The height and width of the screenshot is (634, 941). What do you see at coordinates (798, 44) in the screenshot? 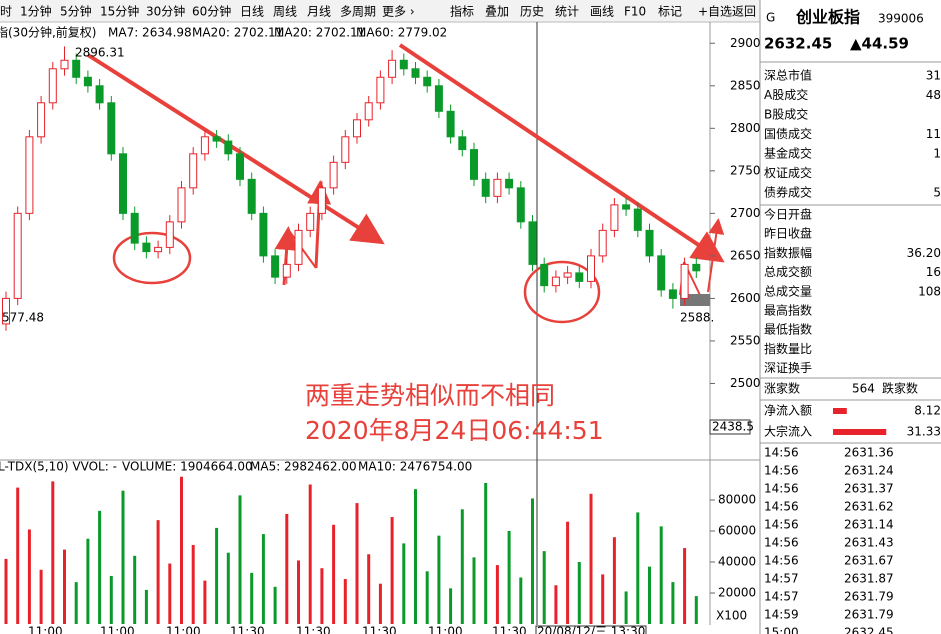
I see `index-price: 2632.45` at bounding box center [798, 44].